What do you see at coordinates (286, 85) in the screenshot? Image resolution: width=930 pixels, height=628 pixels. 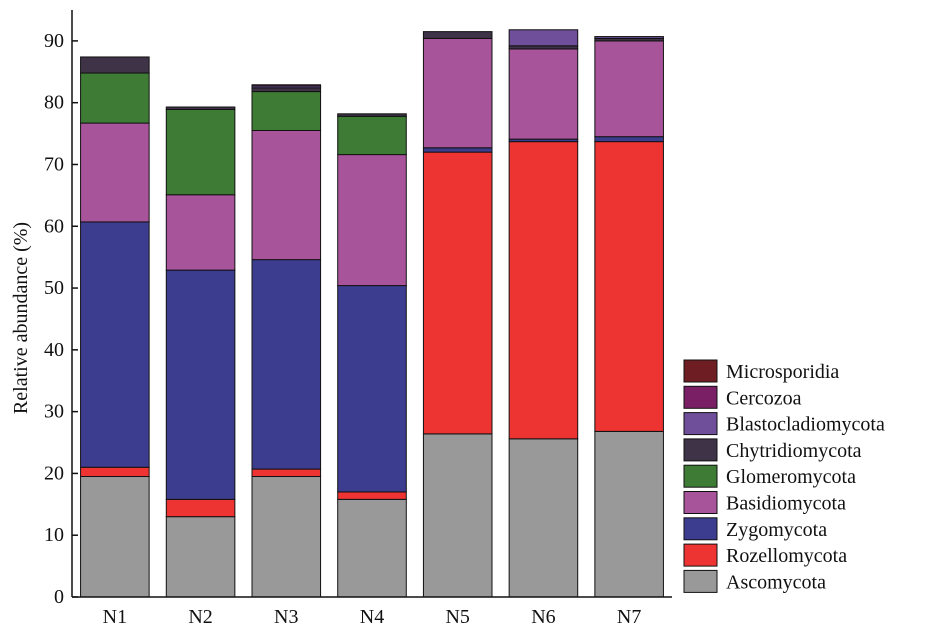 I see `bar-segment-n3-cercozoa` at bounding box center [286, 85].